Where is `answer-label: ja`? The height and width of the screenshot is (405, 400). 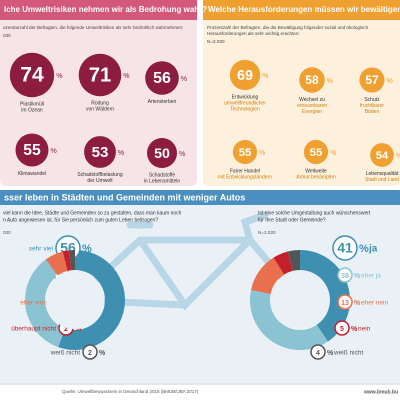 answer-label: ja is located at coordinates (373, 249).